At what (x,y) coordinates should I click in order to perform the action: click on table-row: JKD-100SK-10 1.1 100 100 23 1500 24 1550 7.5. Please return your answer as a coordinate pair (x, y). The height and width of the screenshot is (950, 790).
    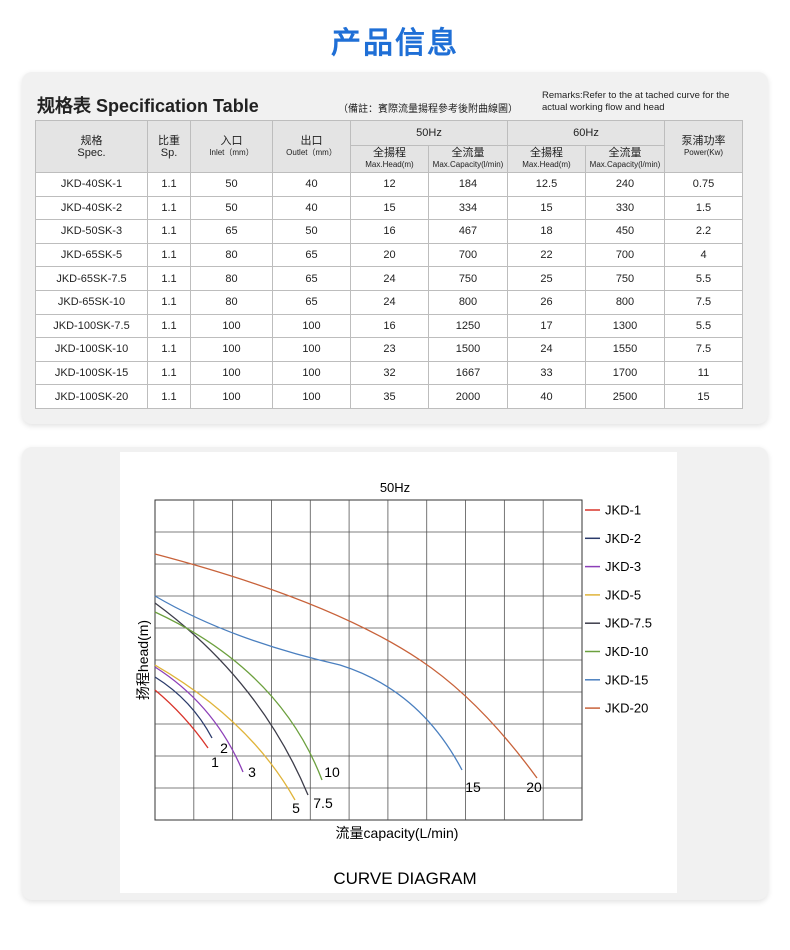
    Looking at the image, I should click on (389, 349).